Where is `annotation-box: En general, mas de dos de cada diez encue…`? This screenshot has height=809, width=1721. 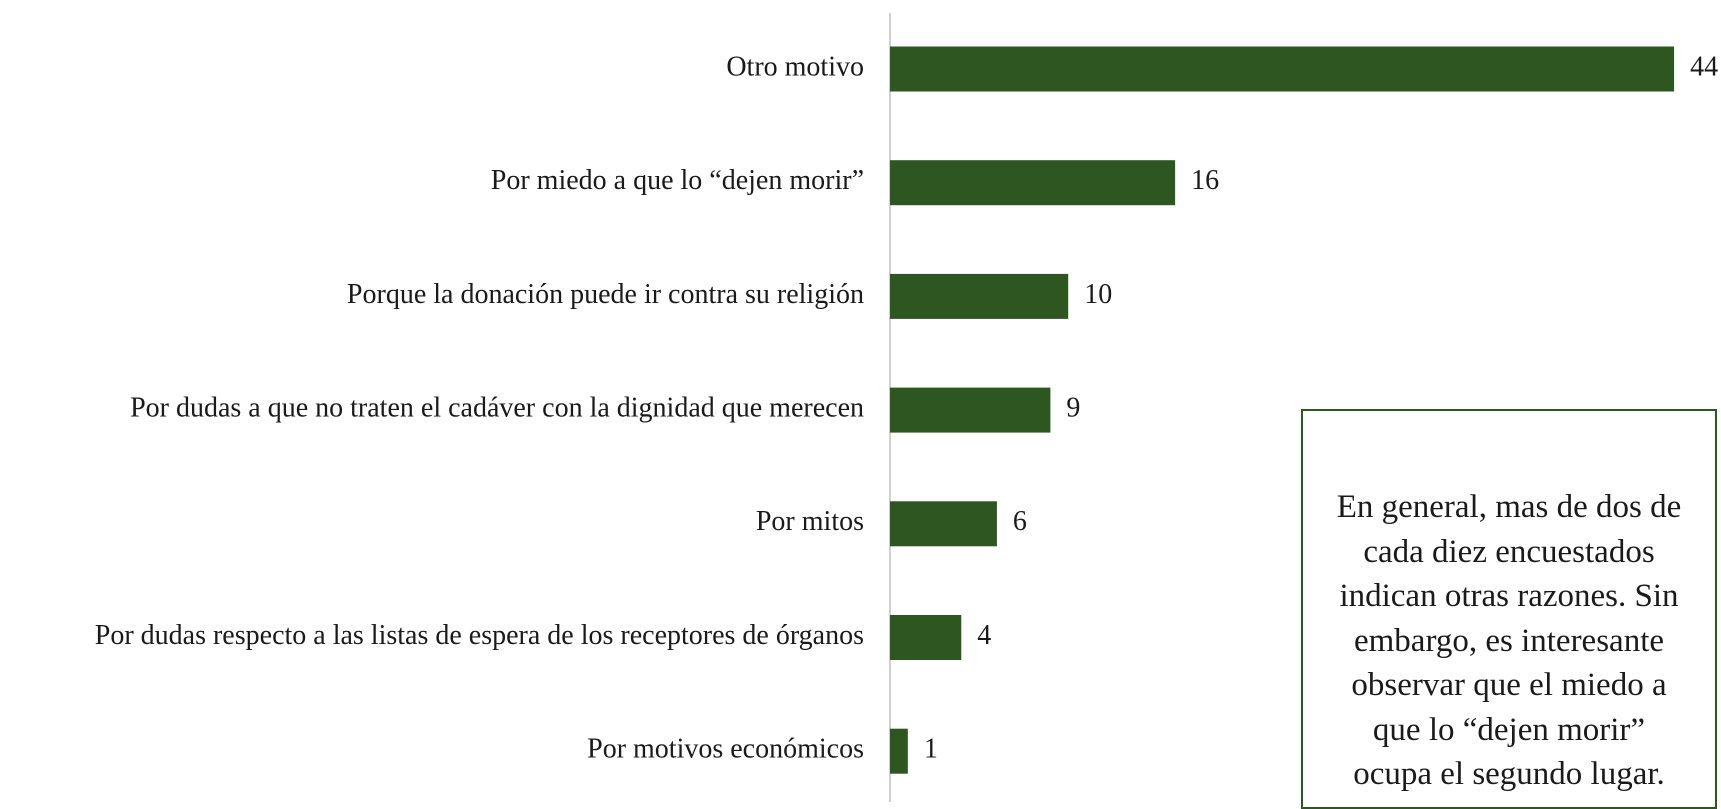 annotation-box: En general, mas de dos de cada diez encue… is located at coordinates (1509, 609).